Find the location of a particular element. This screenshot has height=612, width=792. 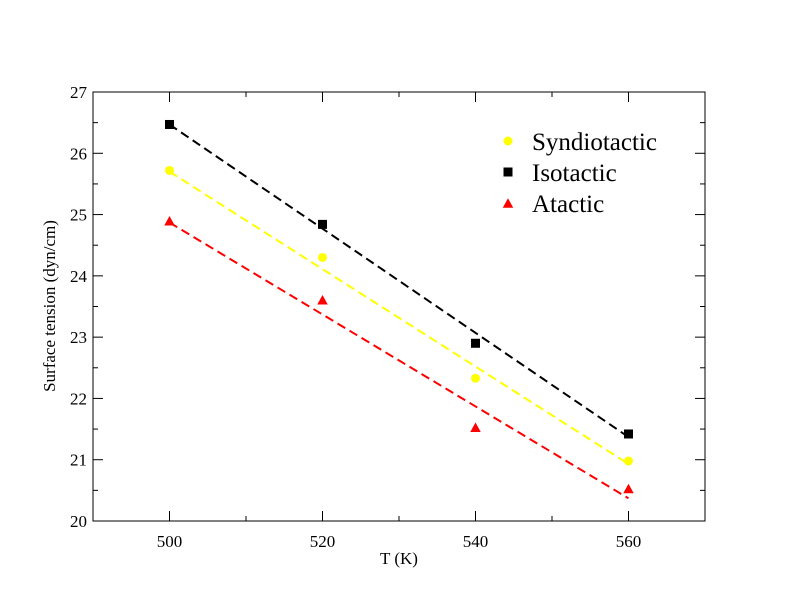

legend: Syndiotactic Isotactic Atactic is located at coordinates (579, 173).